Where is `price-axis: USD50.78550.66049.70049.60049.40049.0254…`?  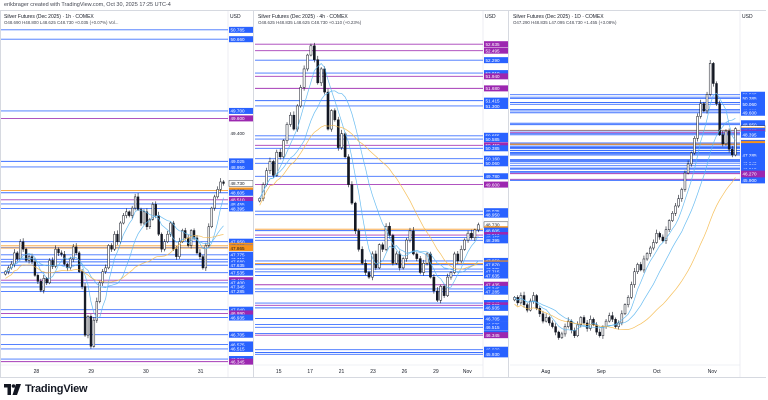 price-axis: USD50.78550.66049.70049.60049.40049.0254… is located at coordinates (240, 189).